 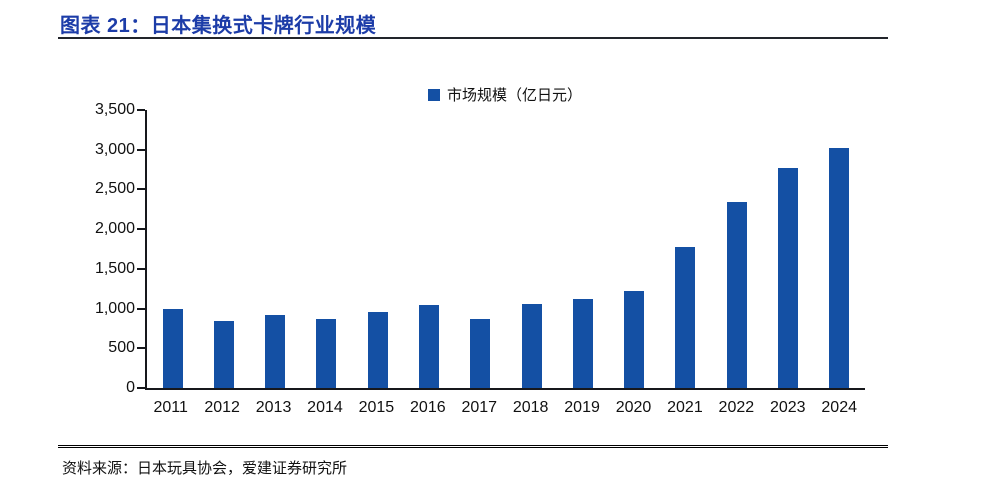 What do you see at coordinates (121, 348) in the screenshot?
I see `y-axis-tick-label: 500` at bounding box center [121, 348].